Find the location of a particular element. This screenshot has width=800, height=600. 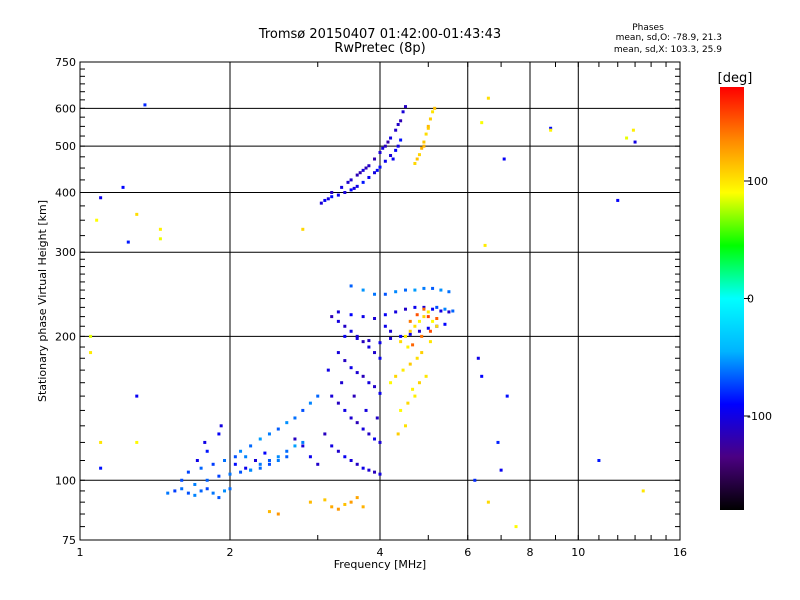

y-tick-label: 300 is located at coordinates (65, 252).